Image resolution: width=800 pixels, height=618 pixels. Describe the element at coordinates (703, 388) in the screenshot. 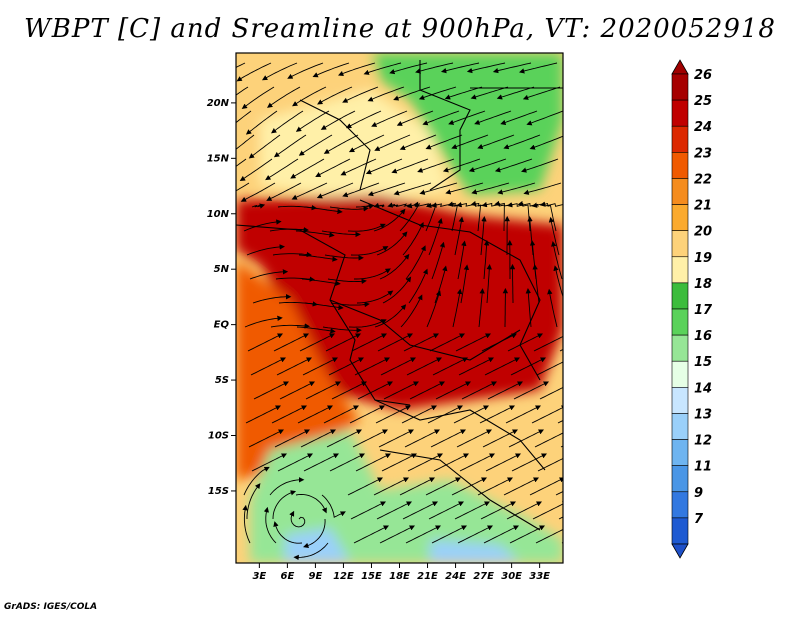

I see `colorbar-label: 14` at that location.